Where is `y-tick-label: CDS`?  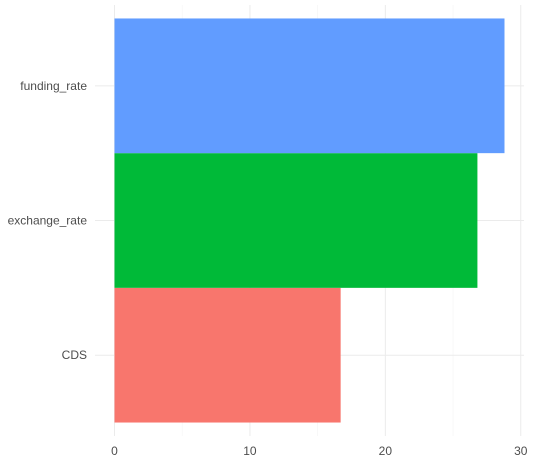
y-tick-label: CDS is located at coordinates (74, 355).